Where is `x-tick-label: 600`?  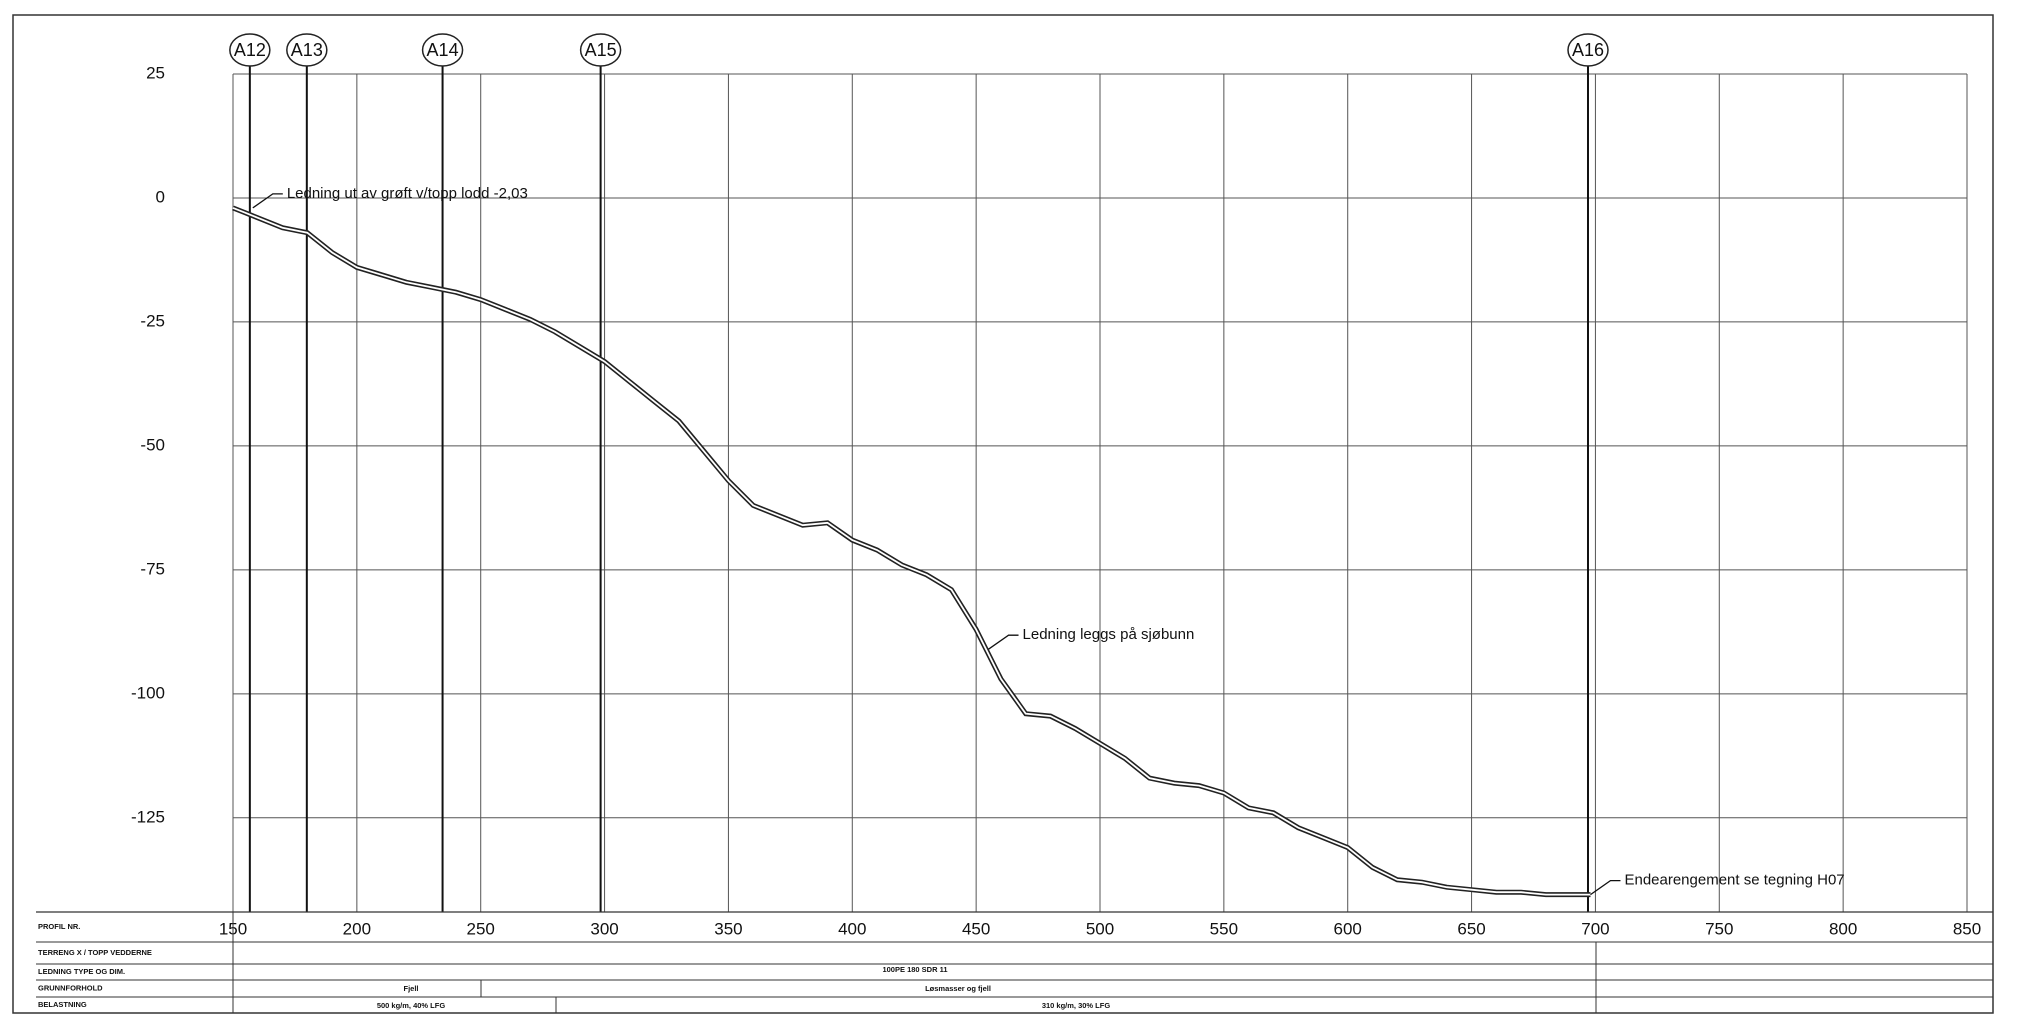
x-tick-label: 600 is located at coordinates (1348, 928).